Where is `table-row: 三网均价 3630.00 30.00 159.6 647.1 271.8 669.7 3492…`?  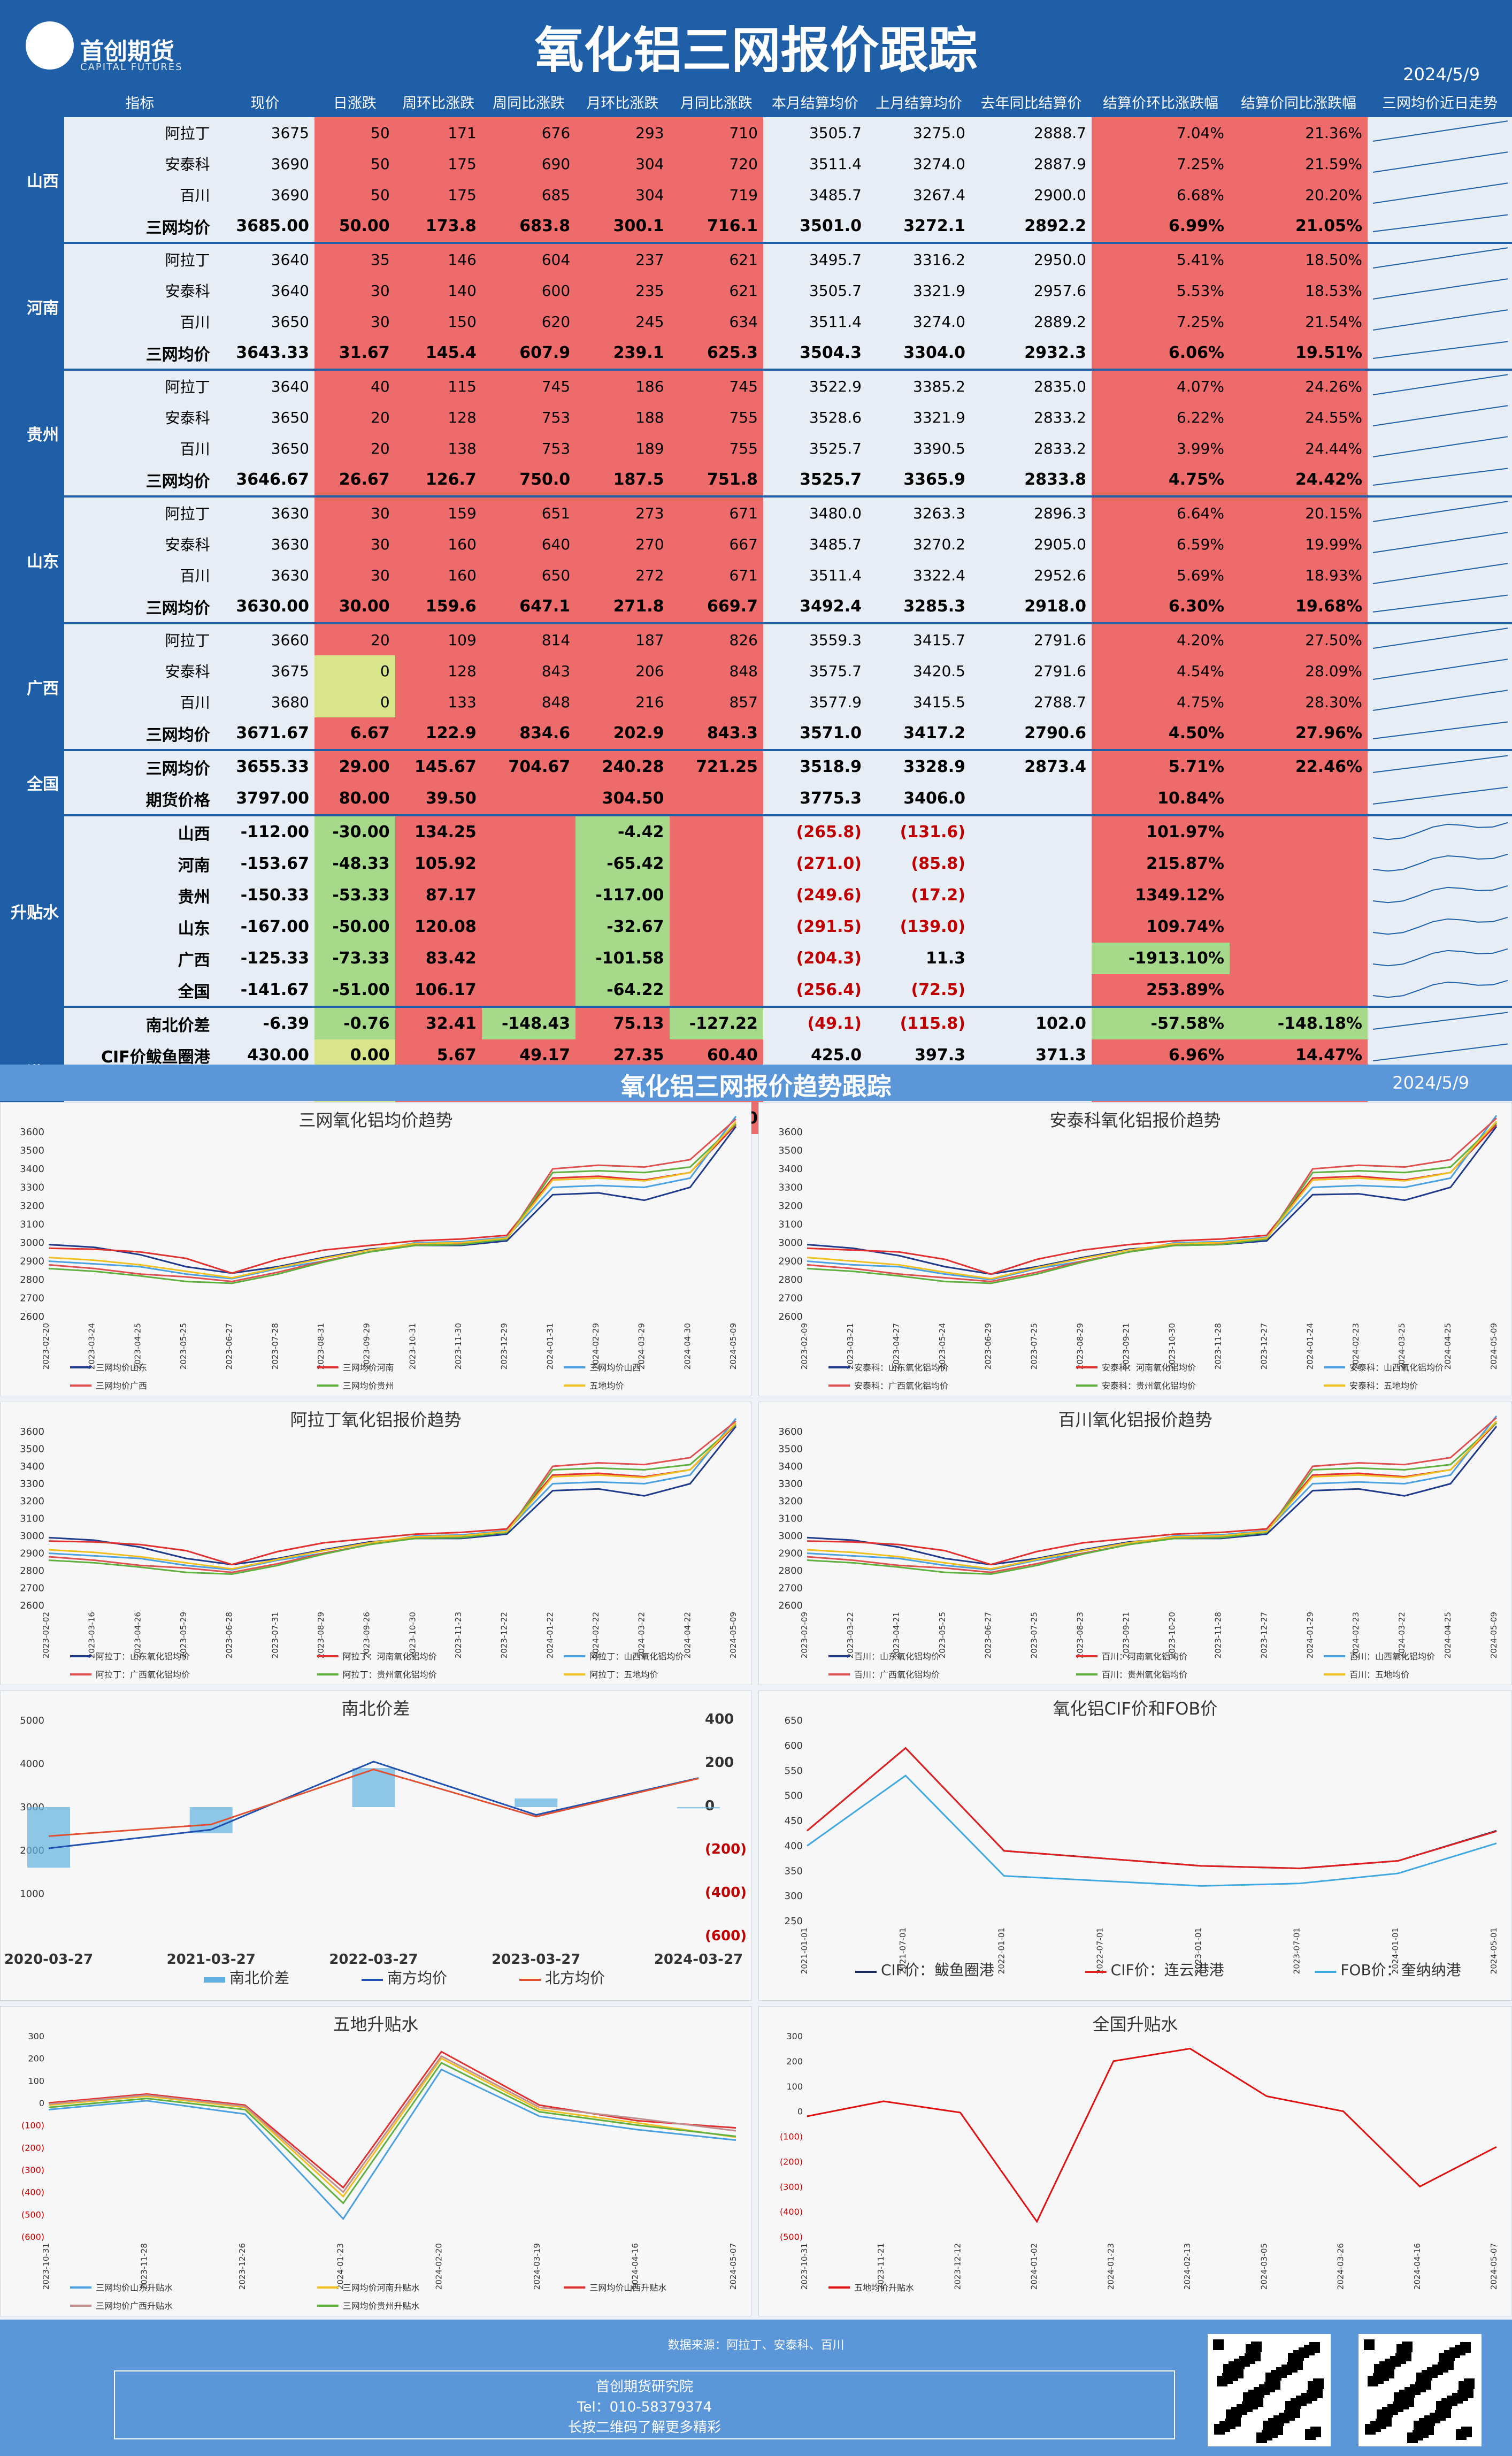
table-row: 三网均价 3630.00 30.00 159.6 647.1 271.8 669.7 3492… is located at coordinates (756, 607).